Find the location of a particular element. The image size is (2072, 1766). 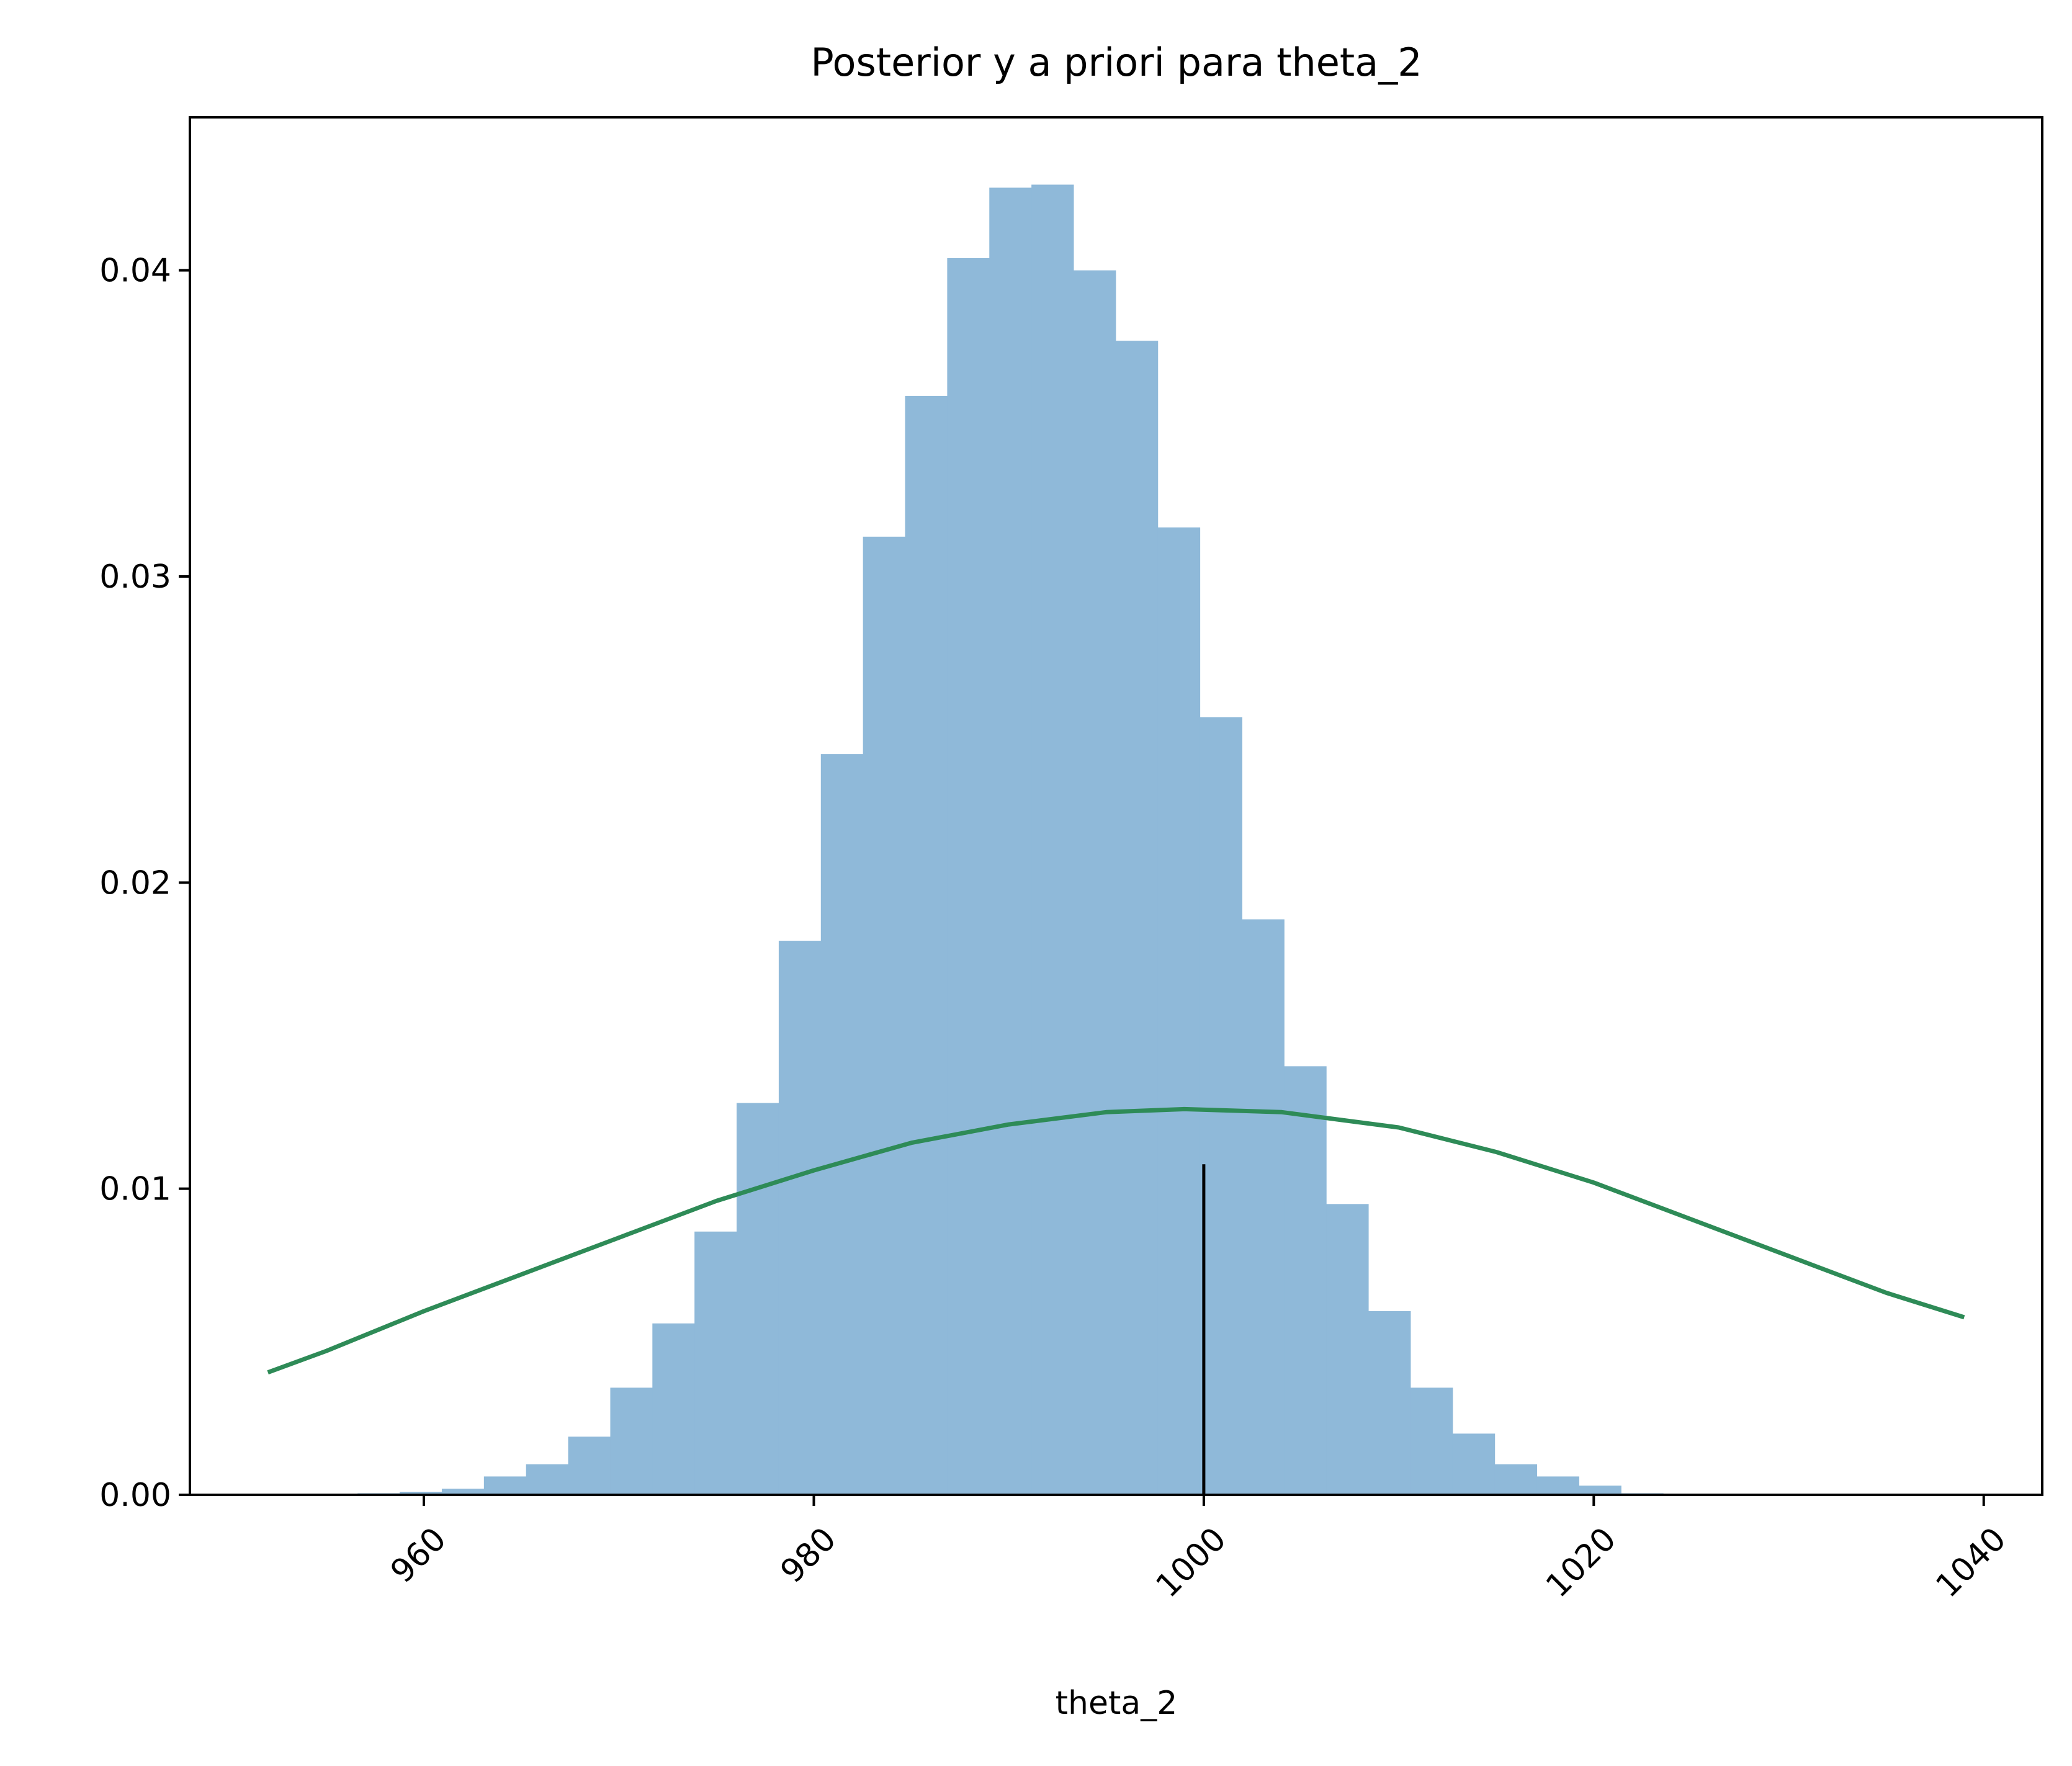

x-axis-label: theta_2 is located at coordinates (1117, 1703).